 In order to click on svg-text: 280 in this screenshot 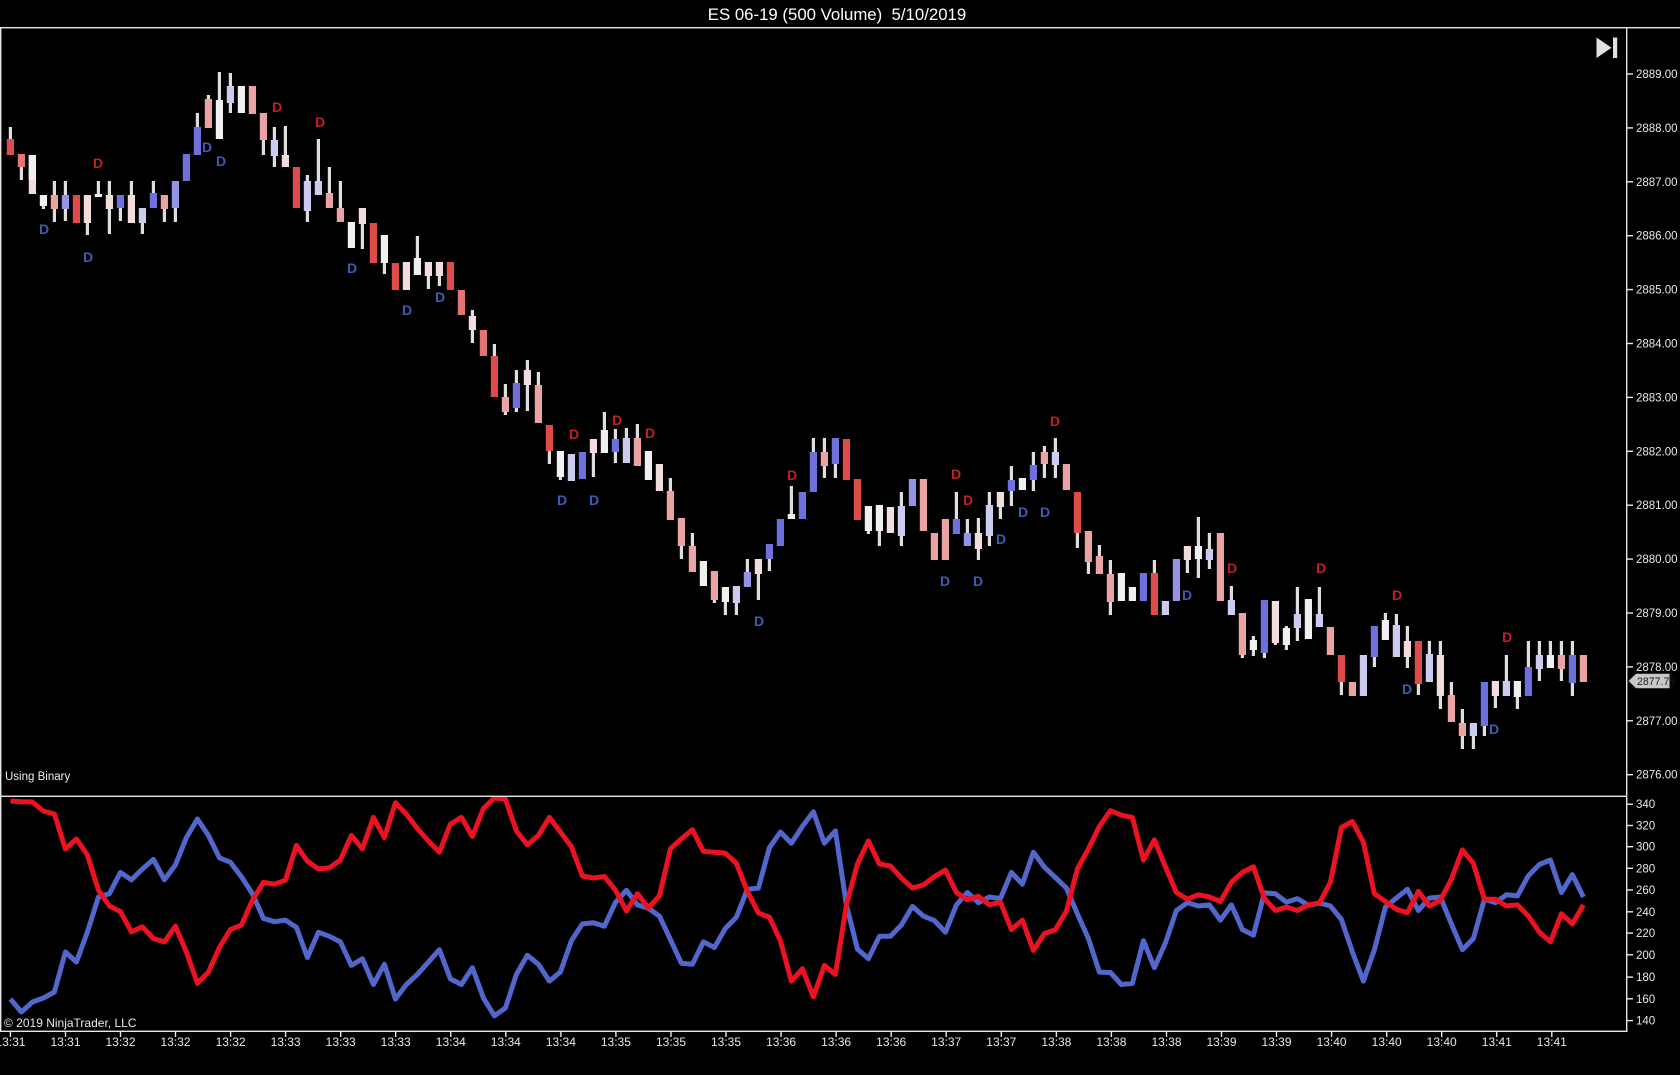, I will do `click(1645, 869)`.